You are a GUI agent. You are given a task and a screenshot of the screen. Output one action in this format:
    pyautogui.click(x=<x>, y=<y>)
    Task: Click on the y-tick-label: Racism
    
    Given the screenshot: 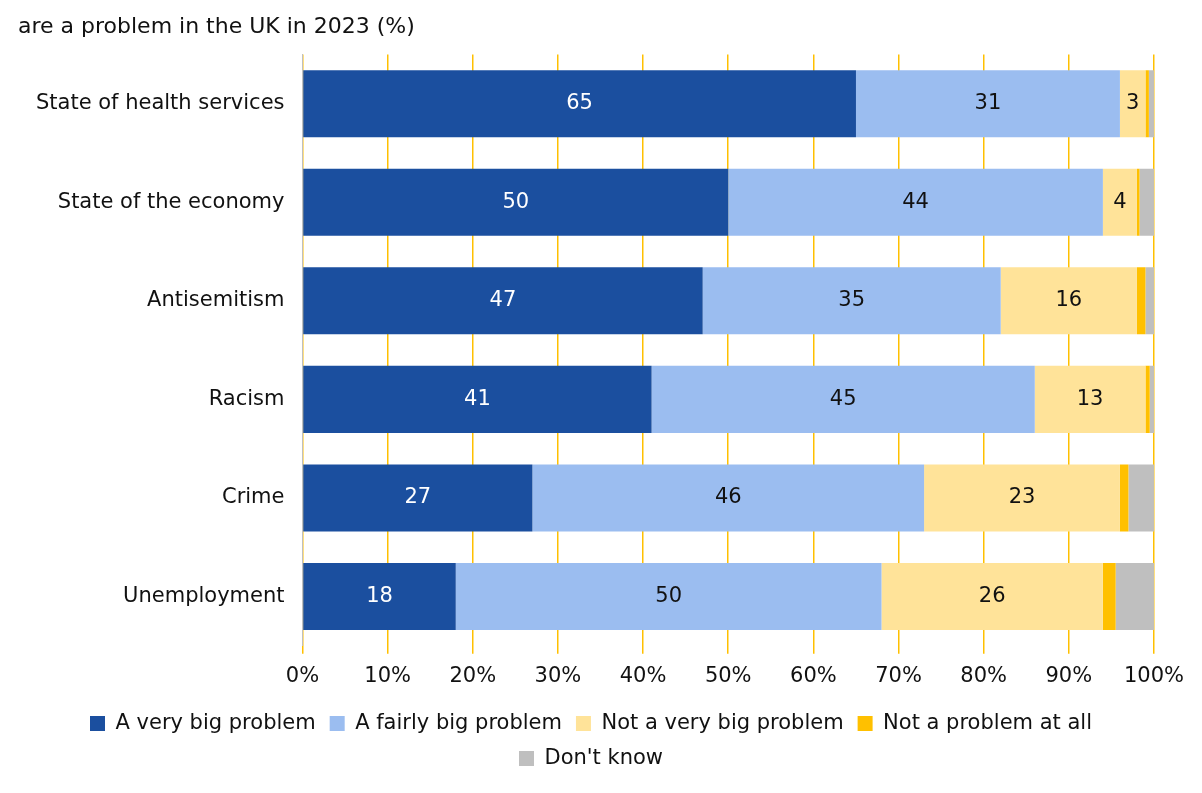 What is the action you would take?
    pyautogui.click(x=246, y=397)
    